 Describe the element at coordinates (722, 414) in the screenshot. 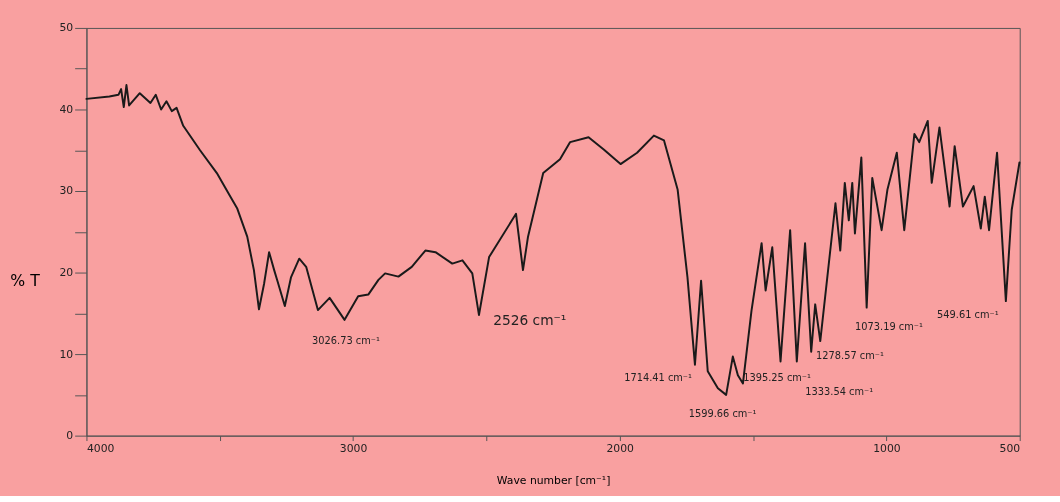

I see `annotation: 1599.66 cm⁻¹` at that location.